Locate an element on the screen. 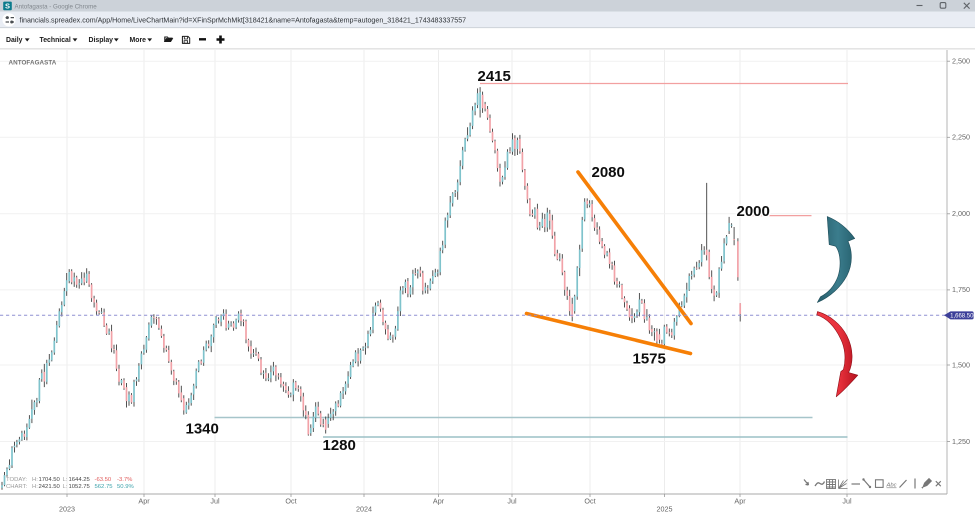 This screenshot has height=521, width=975. svg-text: 2080 is located at coordinates (608, 172).